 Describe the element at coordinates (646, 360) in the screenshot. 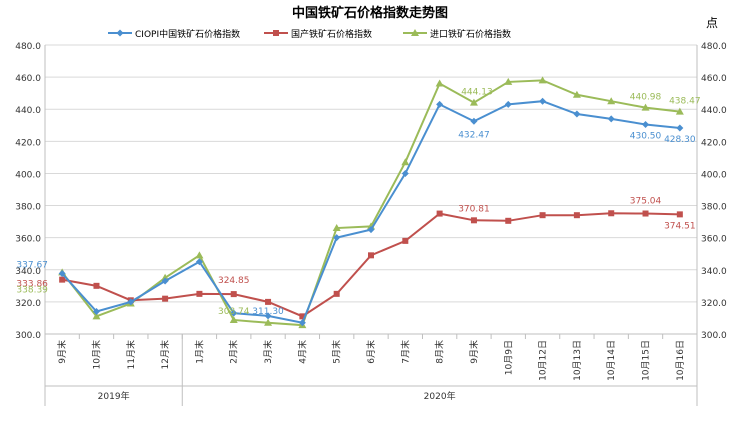

I see `x-tick-label: 10月15日` at that location.